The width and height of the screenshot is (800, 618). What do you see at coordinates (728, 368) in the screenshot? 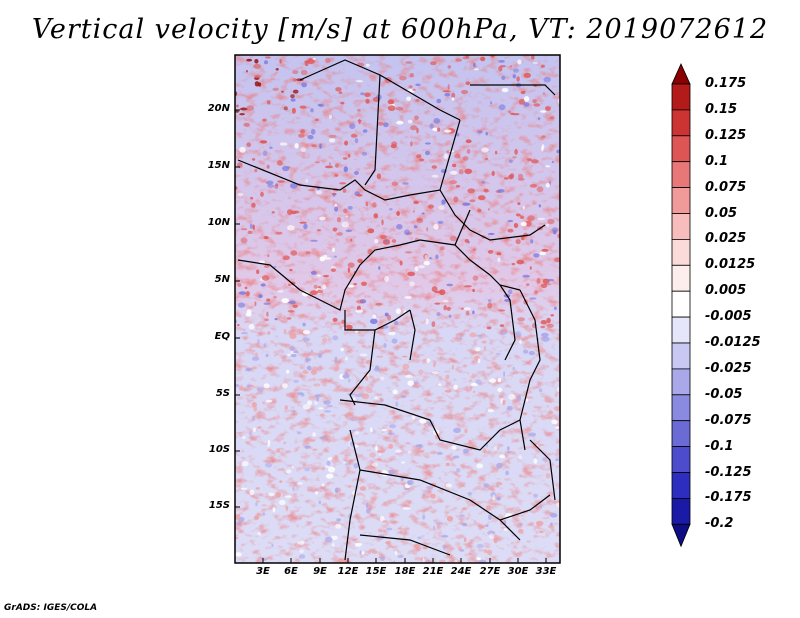
I see `colorbar-label: -0.025` at bounding box center [728, 368].